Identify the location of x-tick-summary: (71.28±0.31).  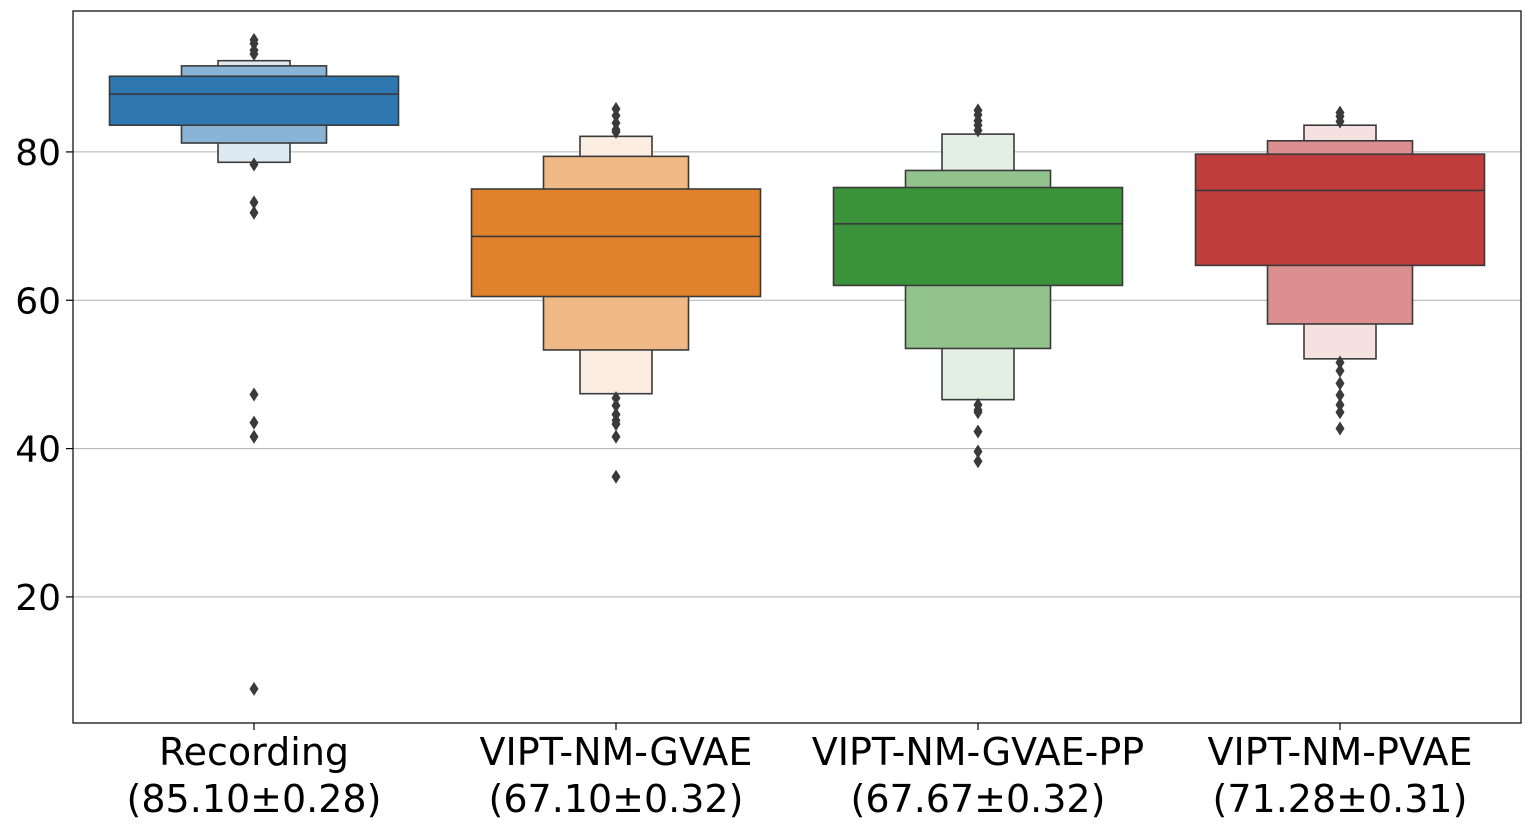
(1340, 799).